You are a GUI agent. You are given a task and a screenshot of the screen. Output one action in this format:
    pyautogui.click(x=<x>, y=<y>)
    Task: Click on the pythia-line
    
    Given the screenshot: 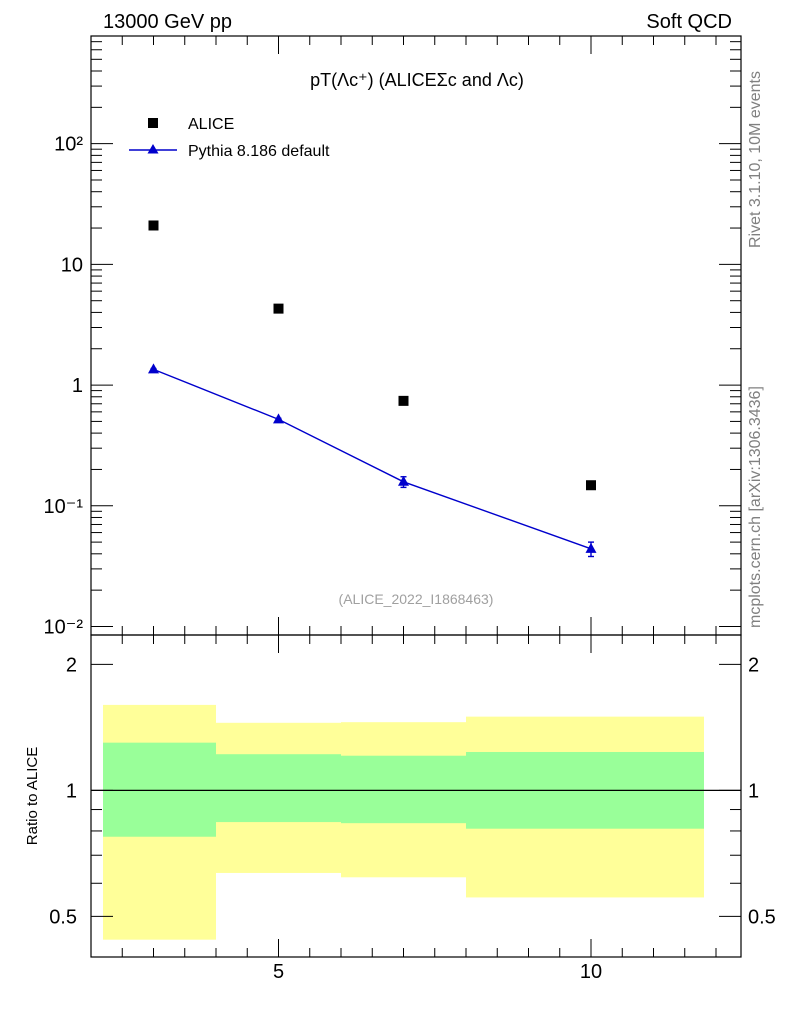 What is the action you would take?
    pyautogui.click(x=372, y=459)
    